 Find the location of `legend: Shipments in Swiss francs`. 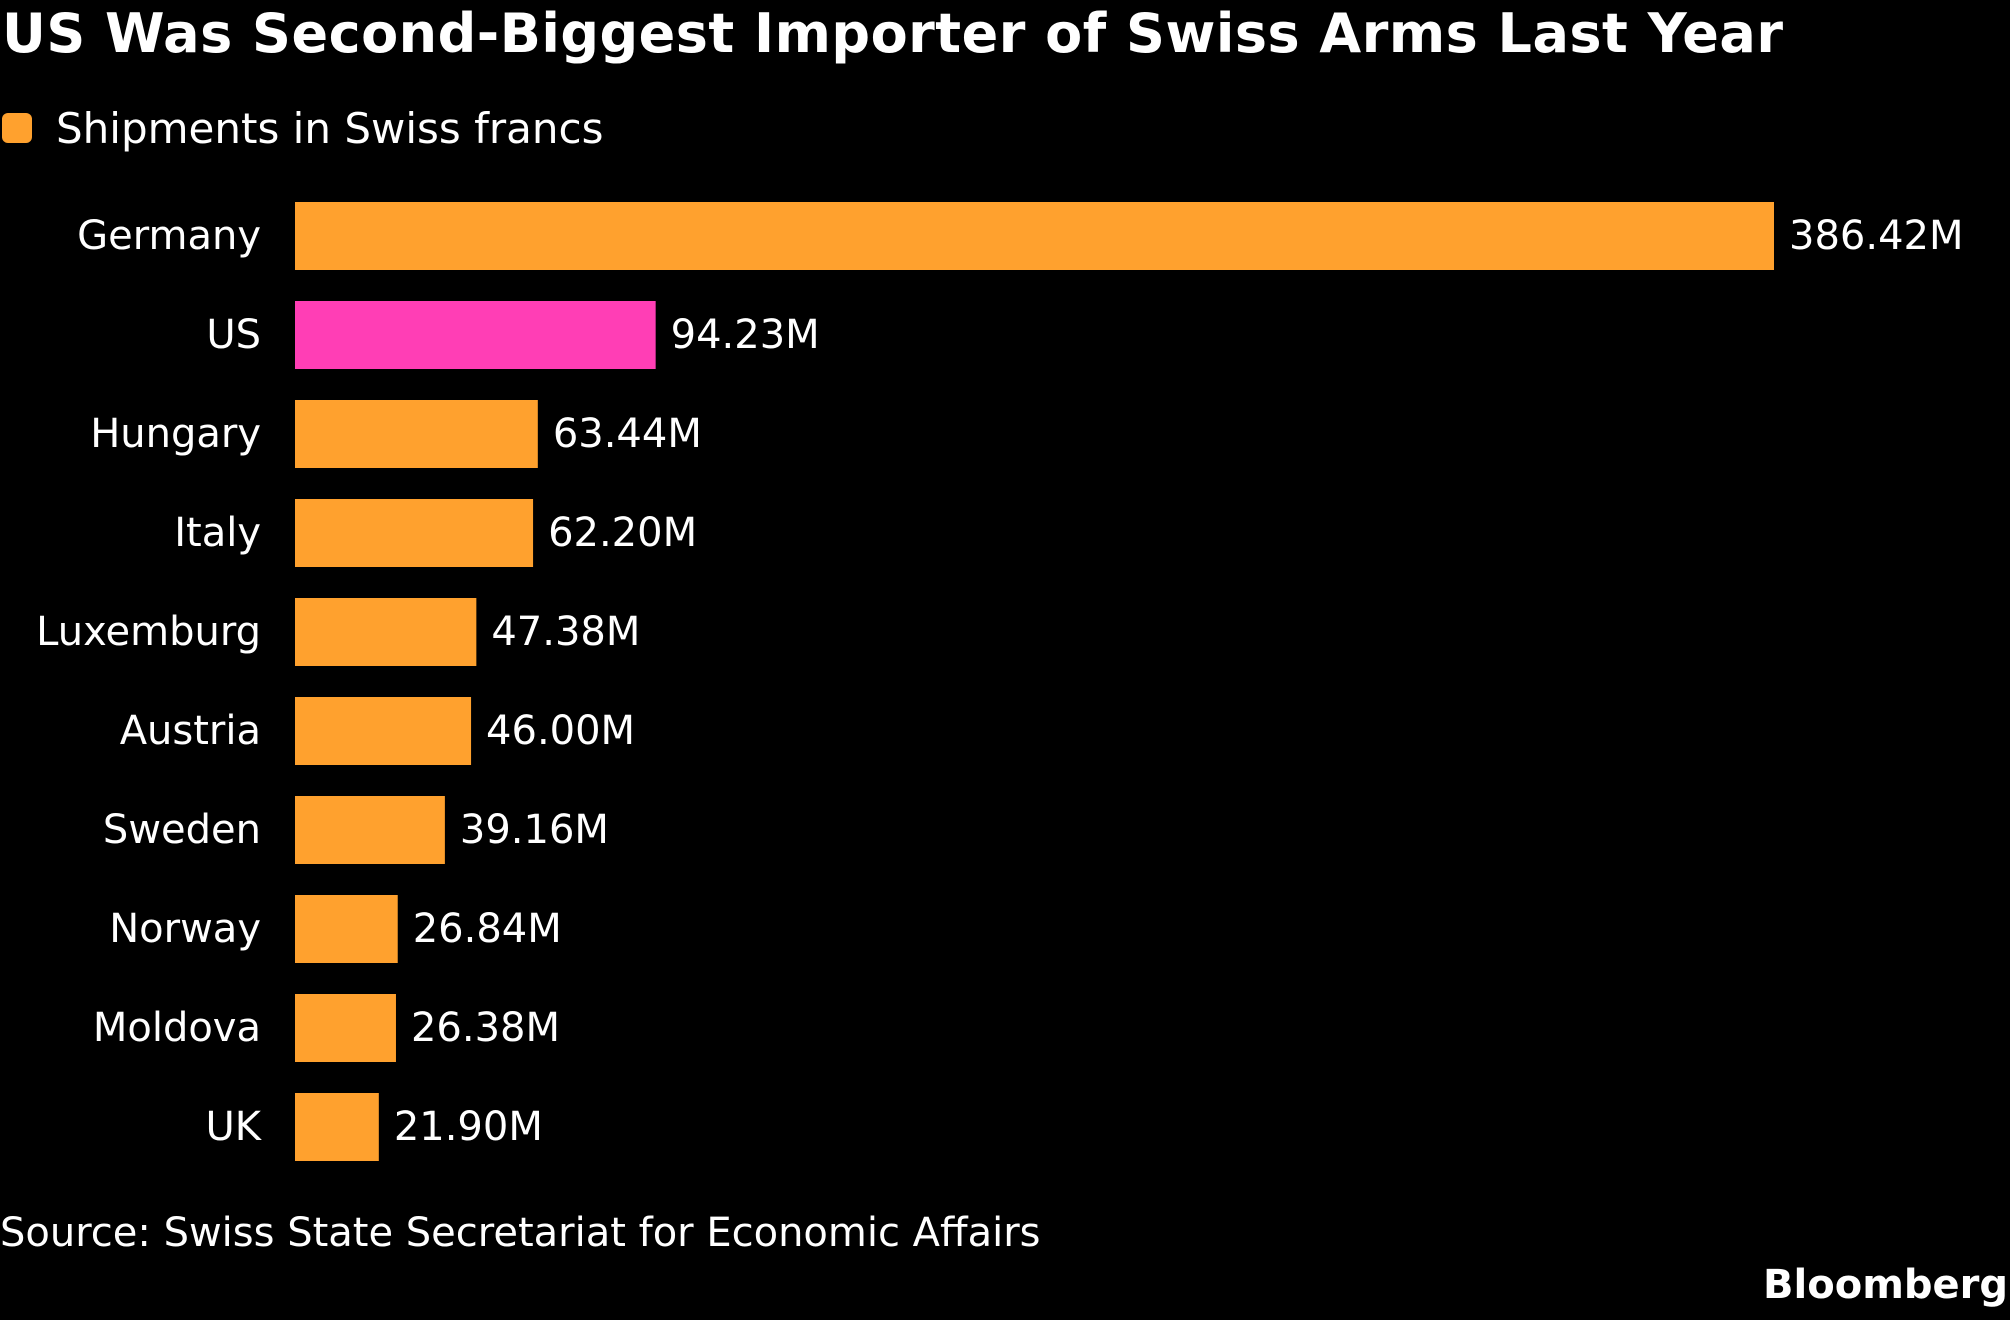

legend: Shipments in Swiss francs is located at coordinates (303, 128).